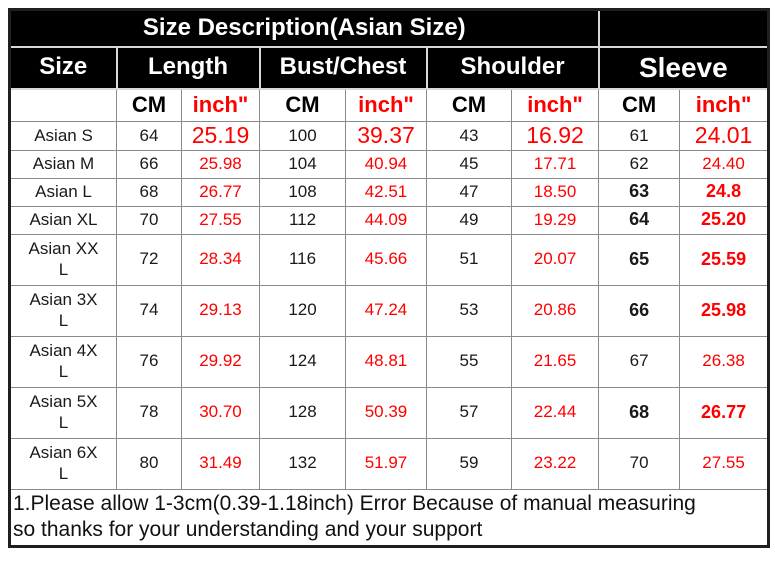 This screenshot has width=775, height=574. I want to click on cell-length-cm: 80, so click(149, 463).